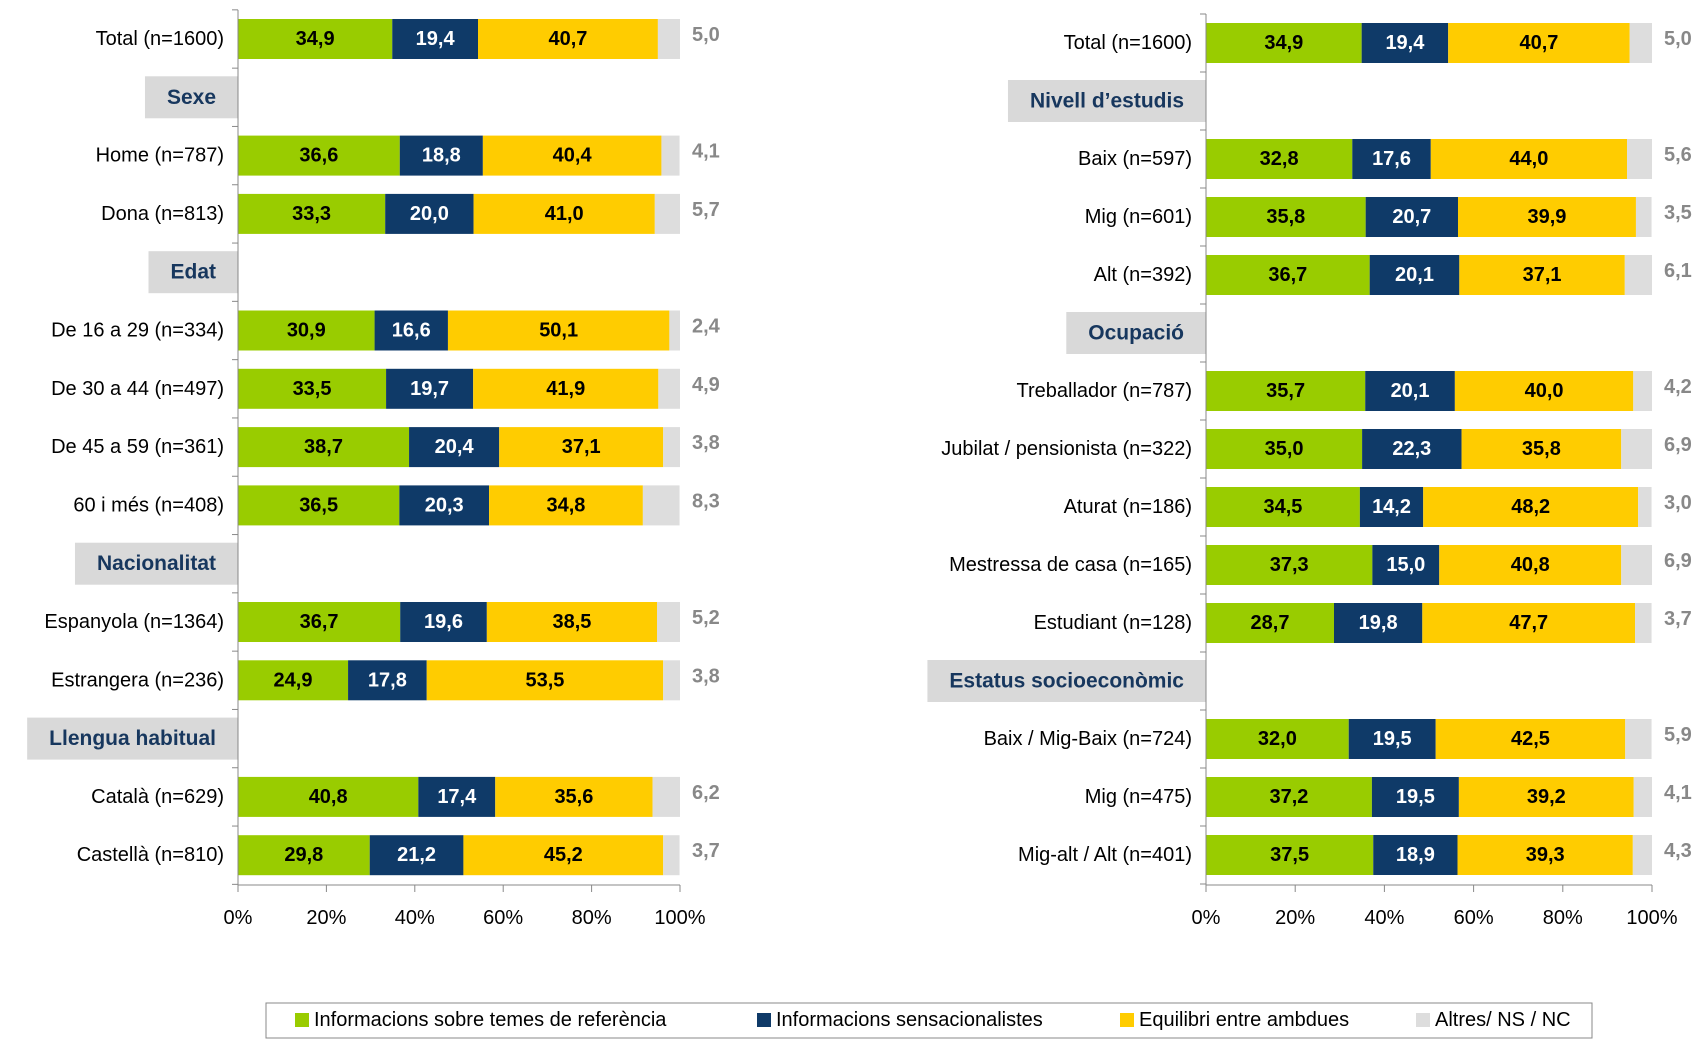  Describe the element at coordinates (436, 39) in the screenshot. I see `value-label: 19,4` at that location.